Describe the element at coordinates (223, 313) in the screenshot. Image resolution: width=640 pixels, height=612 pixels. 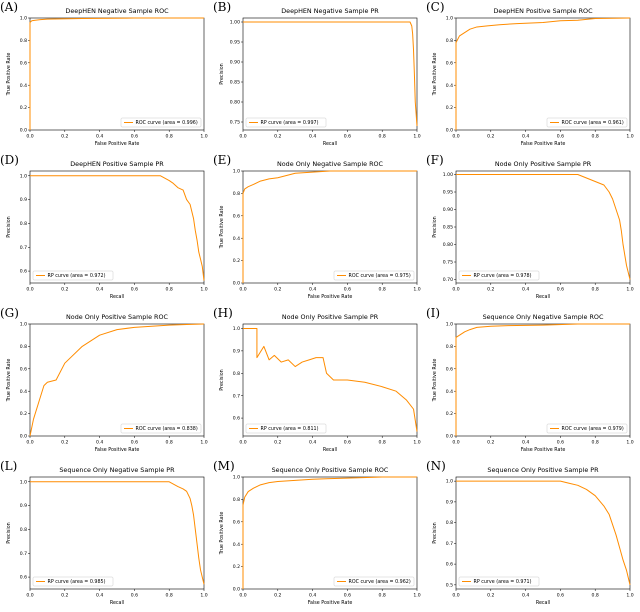
I see `panel-label: (H)` at that location.